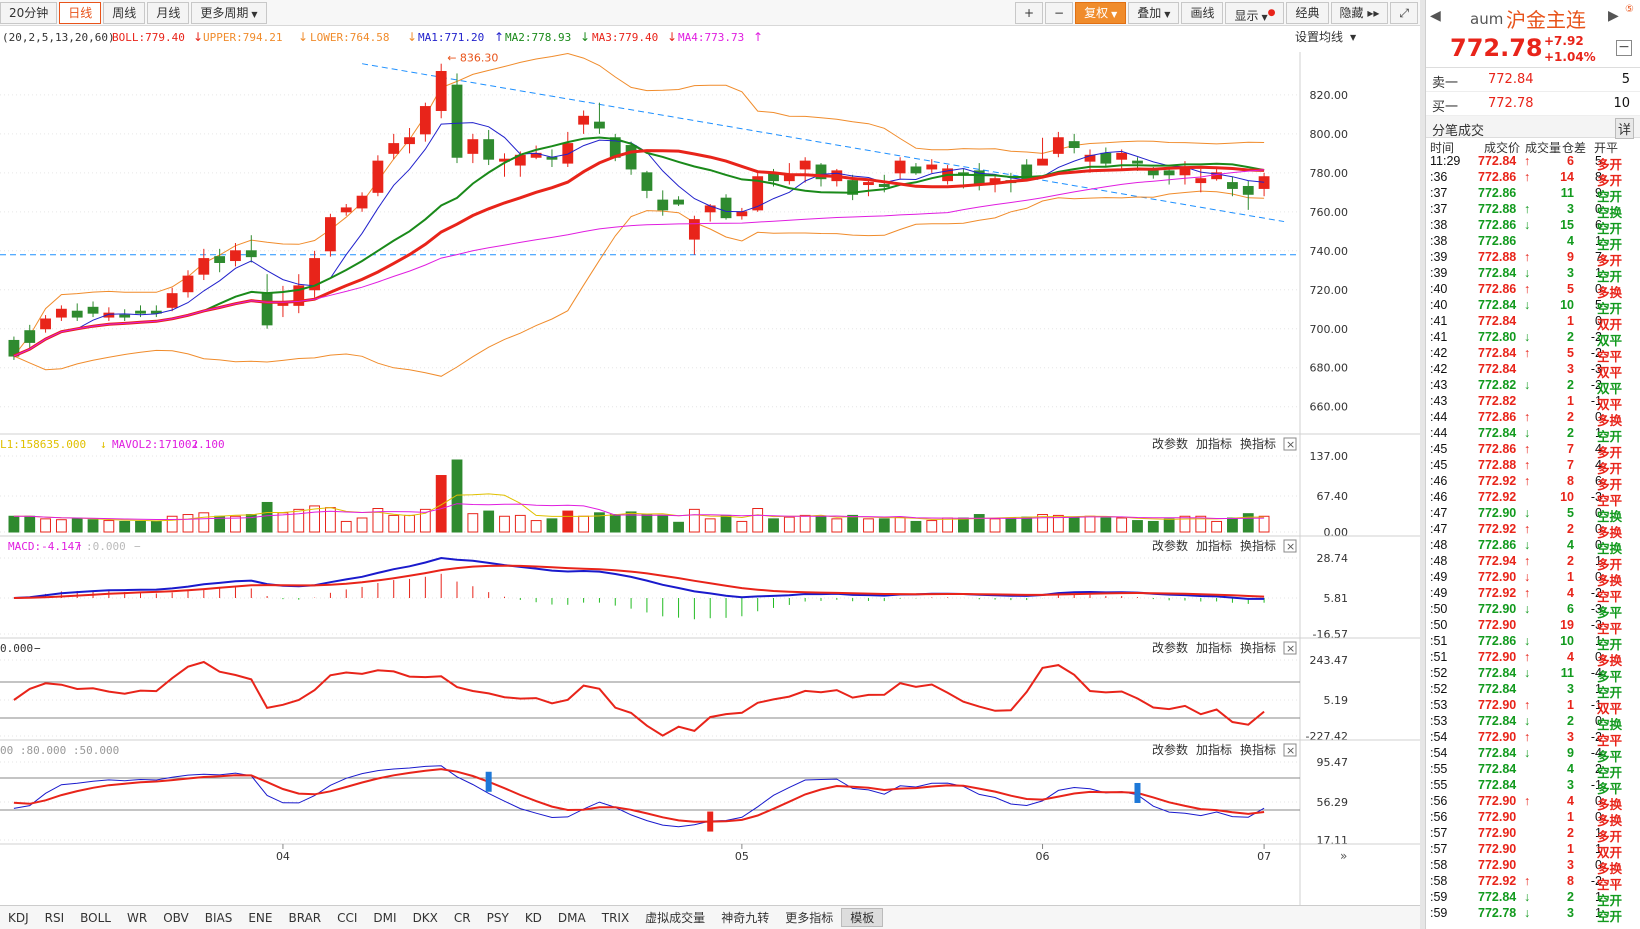 This screenshot has height=929, width=1640. What do you see at coordinates (1307, 13) in the screenshot?
I see `classic-button: 经典` at bounding box center [1307, 13].